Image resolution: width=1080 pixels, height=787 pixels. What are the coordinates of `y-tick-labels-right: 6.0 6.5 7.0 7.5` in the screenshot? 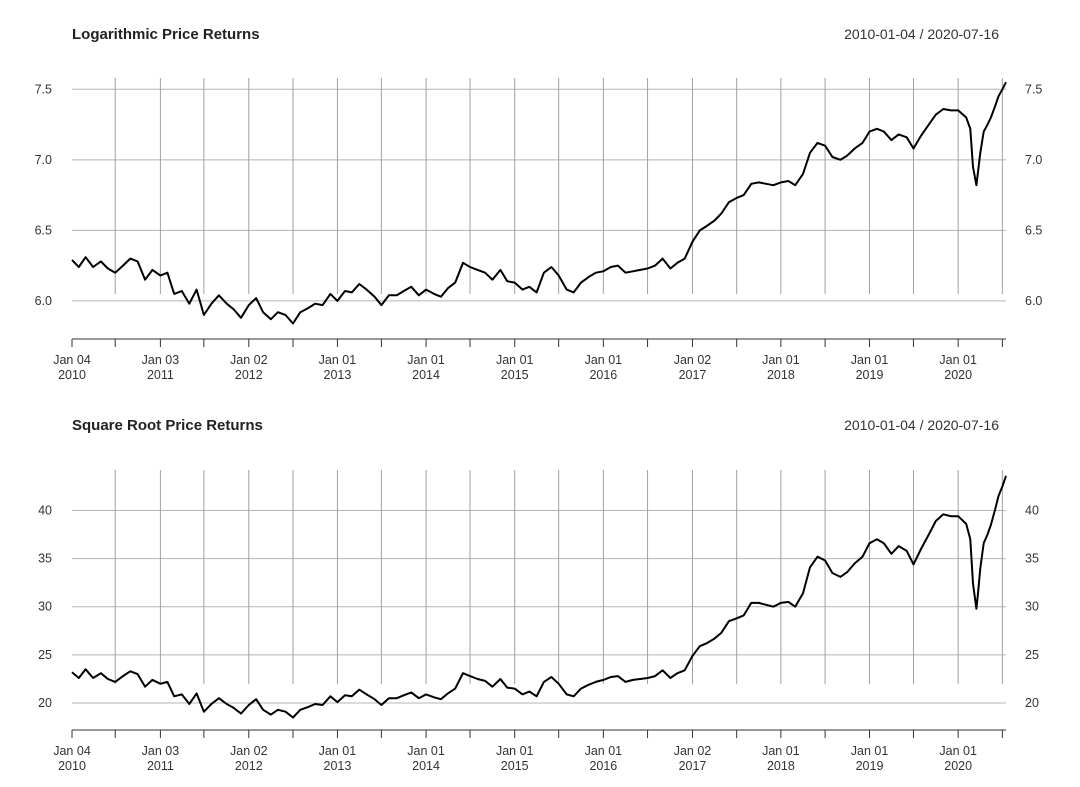 It's located at (1033, 195).